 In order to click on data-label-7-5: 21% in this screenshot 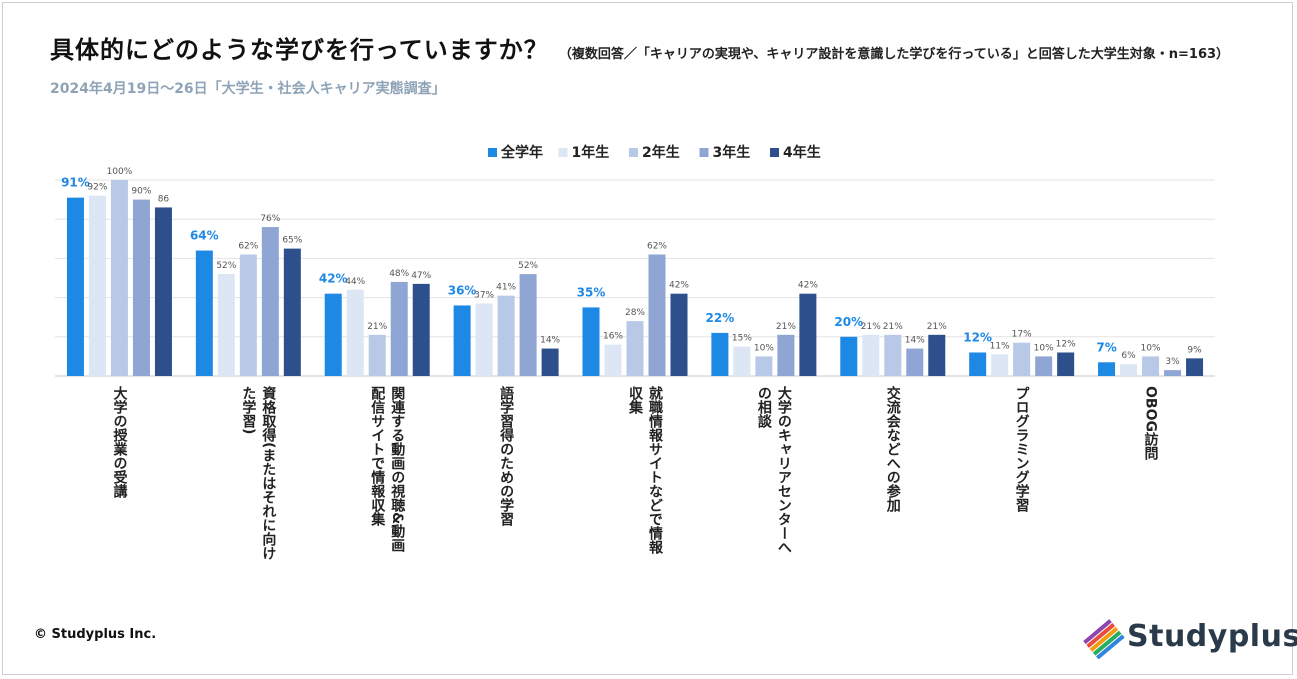, I will do `click(937, 327)`.